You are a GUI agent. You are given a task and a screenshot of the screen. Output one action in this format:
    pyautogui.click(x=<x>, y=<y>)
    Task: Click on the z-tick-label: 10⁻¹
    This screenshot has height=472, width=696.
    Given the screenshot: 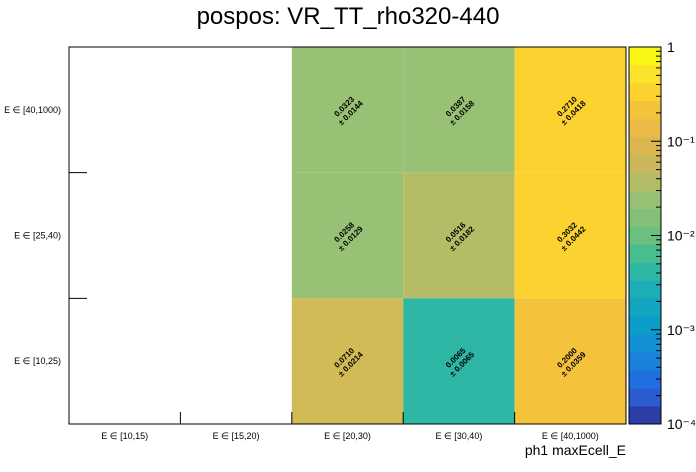 What is the action you would take?
    pyautogui.click(x=681, y=141)
    